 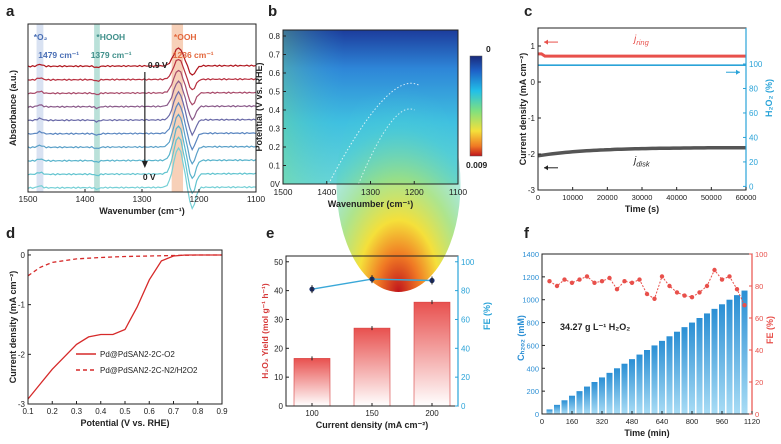 What do you see at coordinates (759, 286) in the screenshot?
I see `y2-tick-label: 80` at bounding box center [759, 286].